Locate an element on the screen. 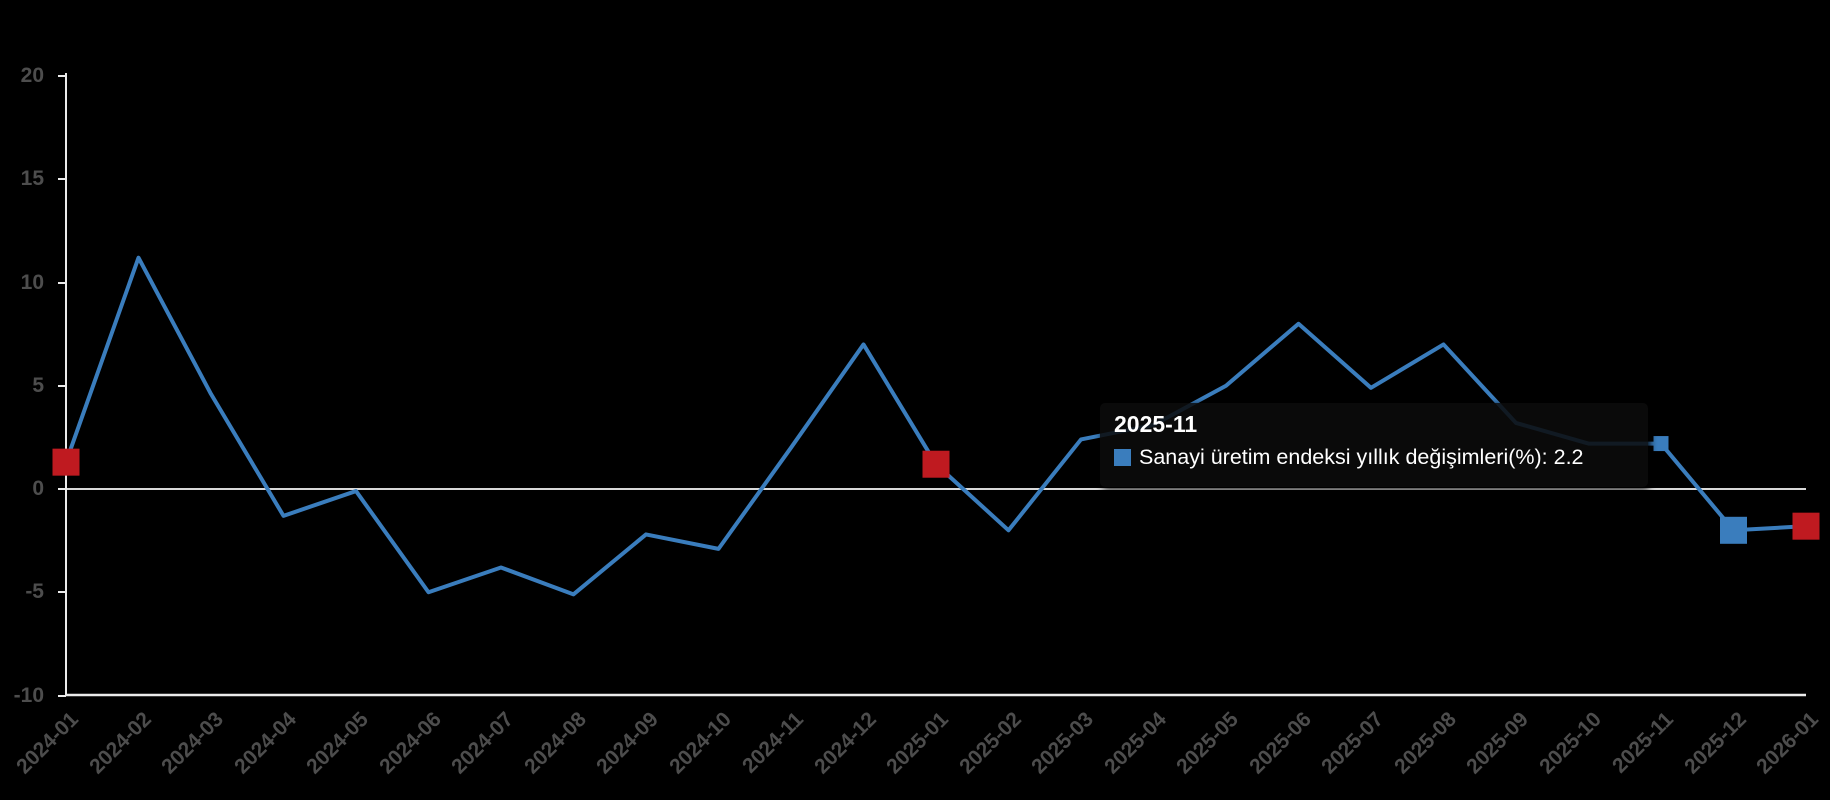  y-axis-label: -5 is located at coordinates (34, 591).